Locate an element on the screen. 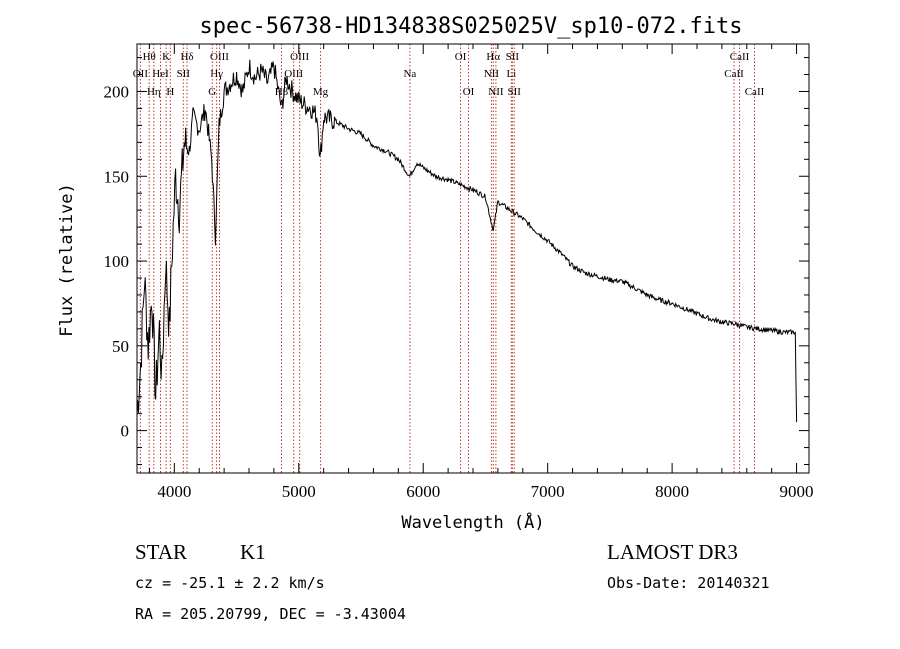 The height and width of the screenshot is (649, 900). line-marker-label: Hη is located at coordinates (154, 92).